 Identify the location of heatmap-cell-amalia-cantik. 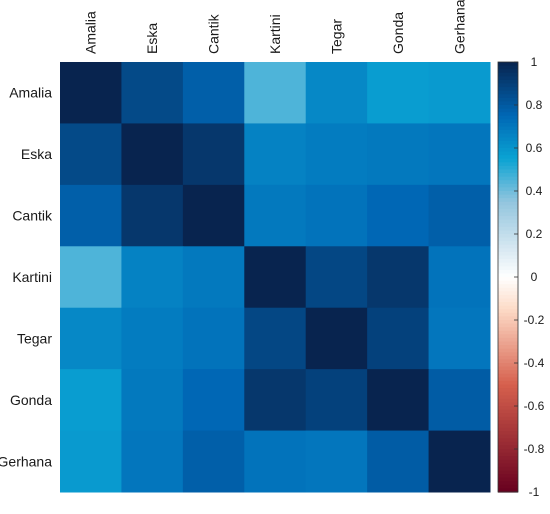
(213, 93).